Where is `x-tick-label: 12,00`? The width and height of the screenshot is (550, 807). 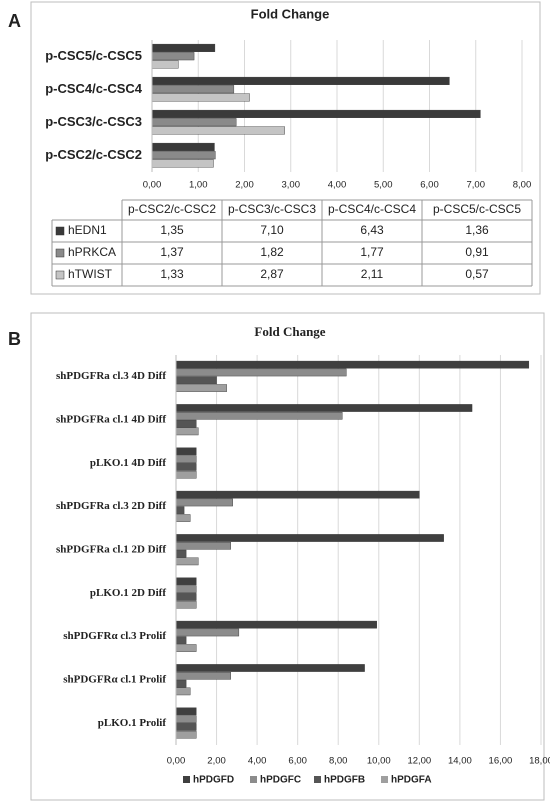
x-tick-label: 12,00 is located at coordinates (419, 761).